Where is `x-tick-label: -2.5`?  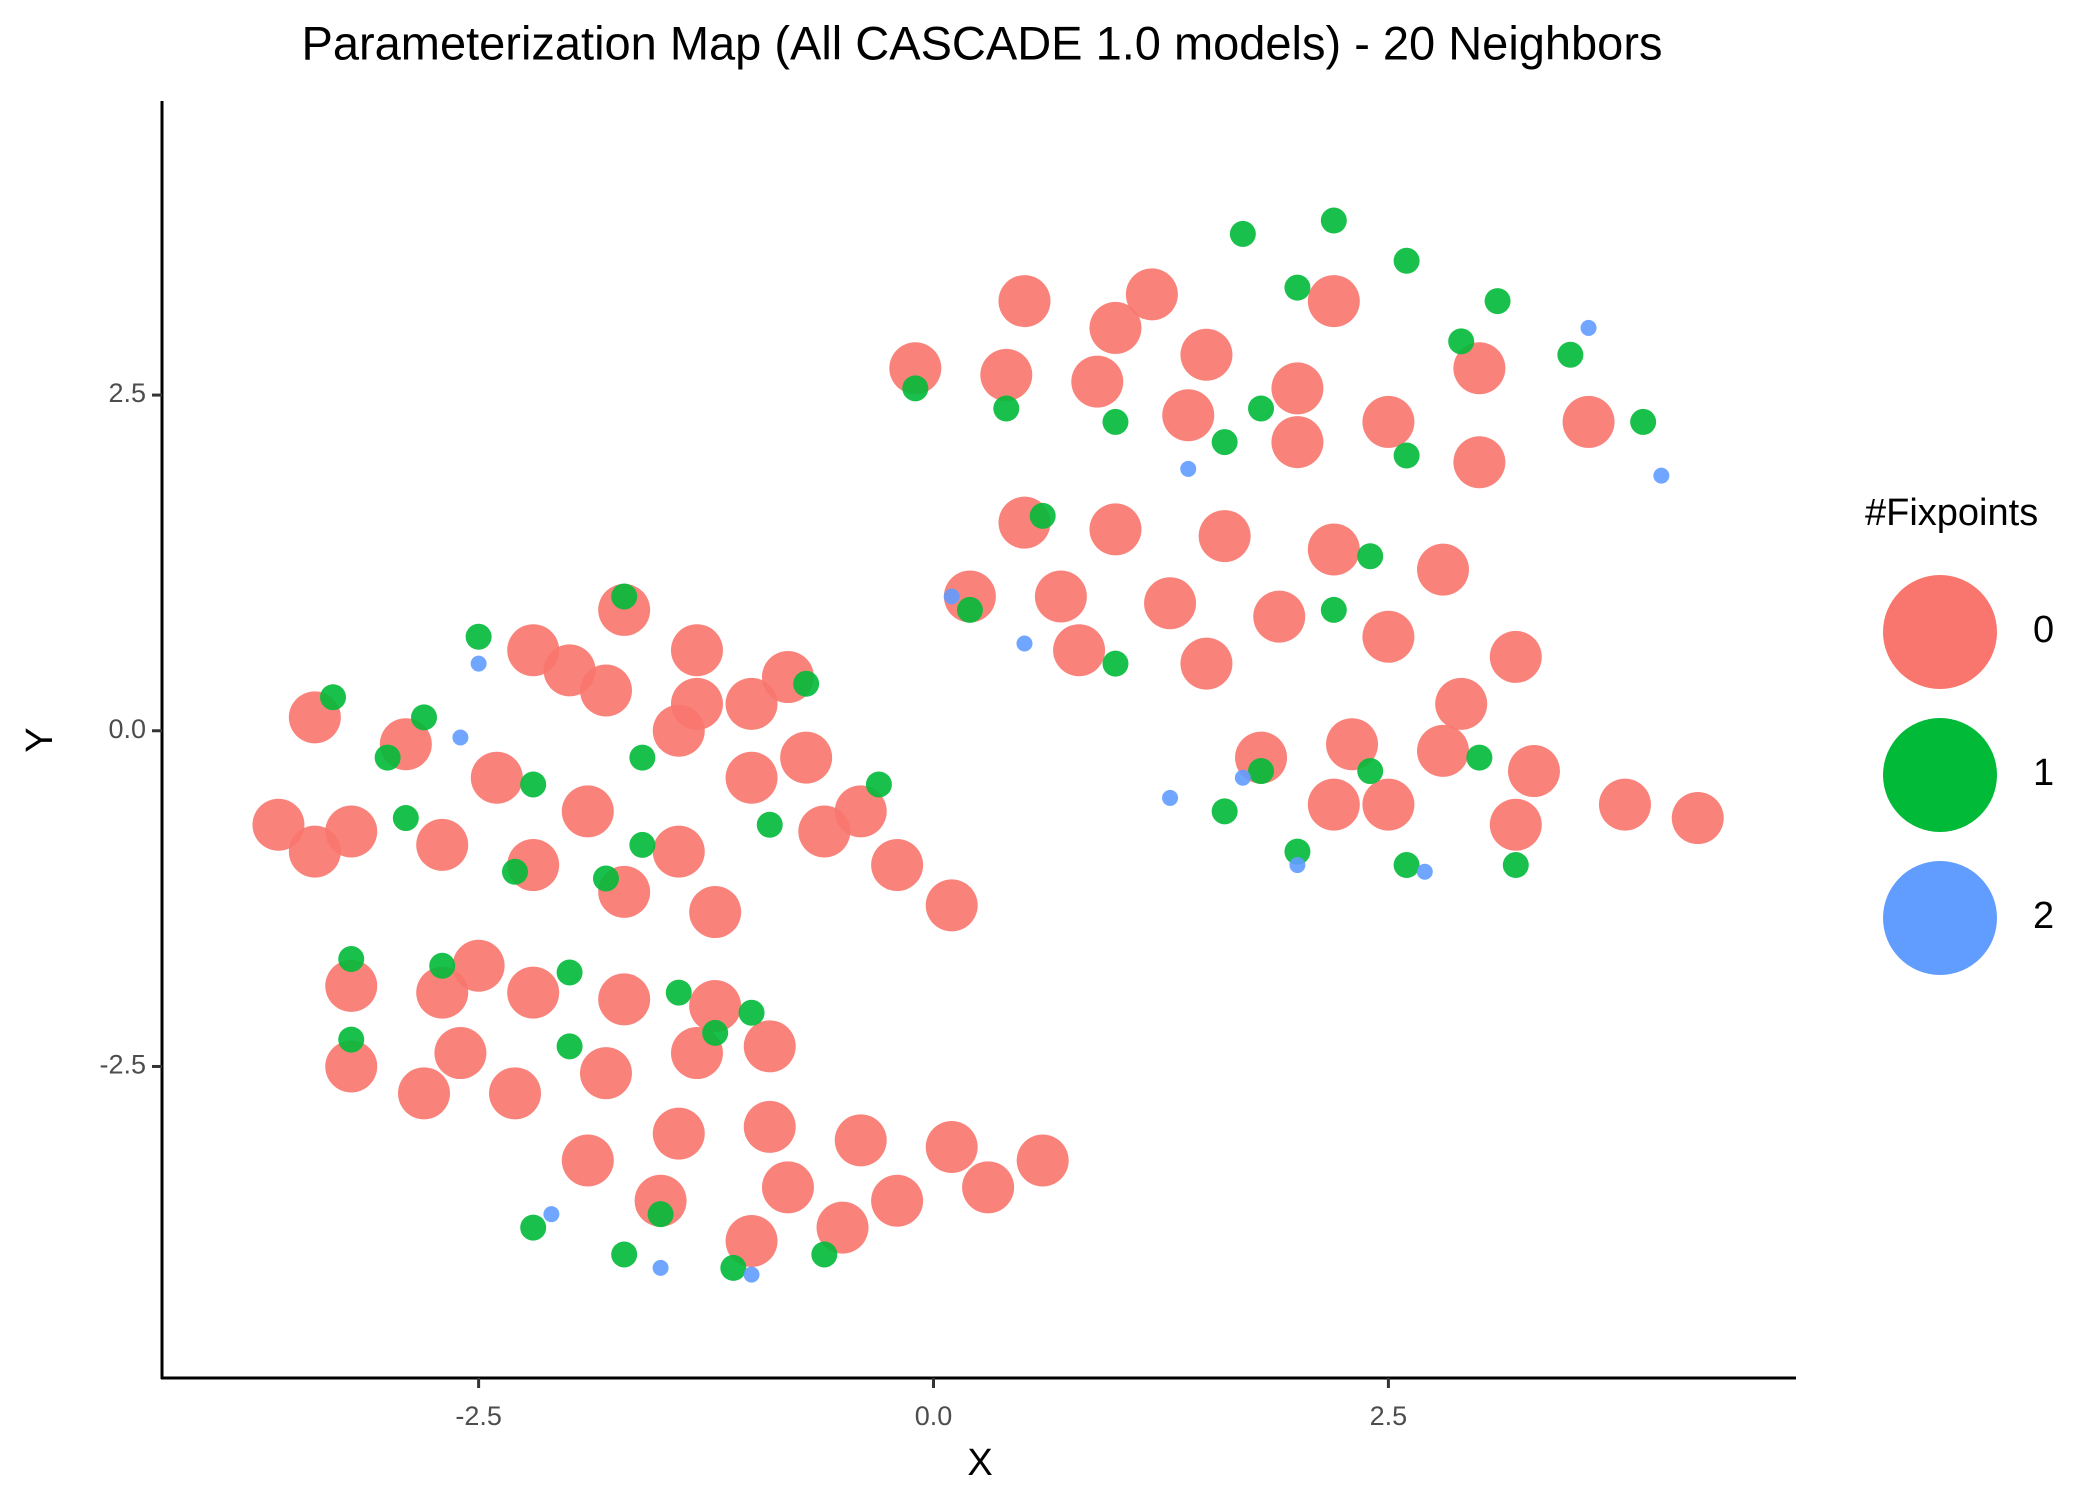
x-tick-label: -2.5 is located at coordinates (478, 1416).